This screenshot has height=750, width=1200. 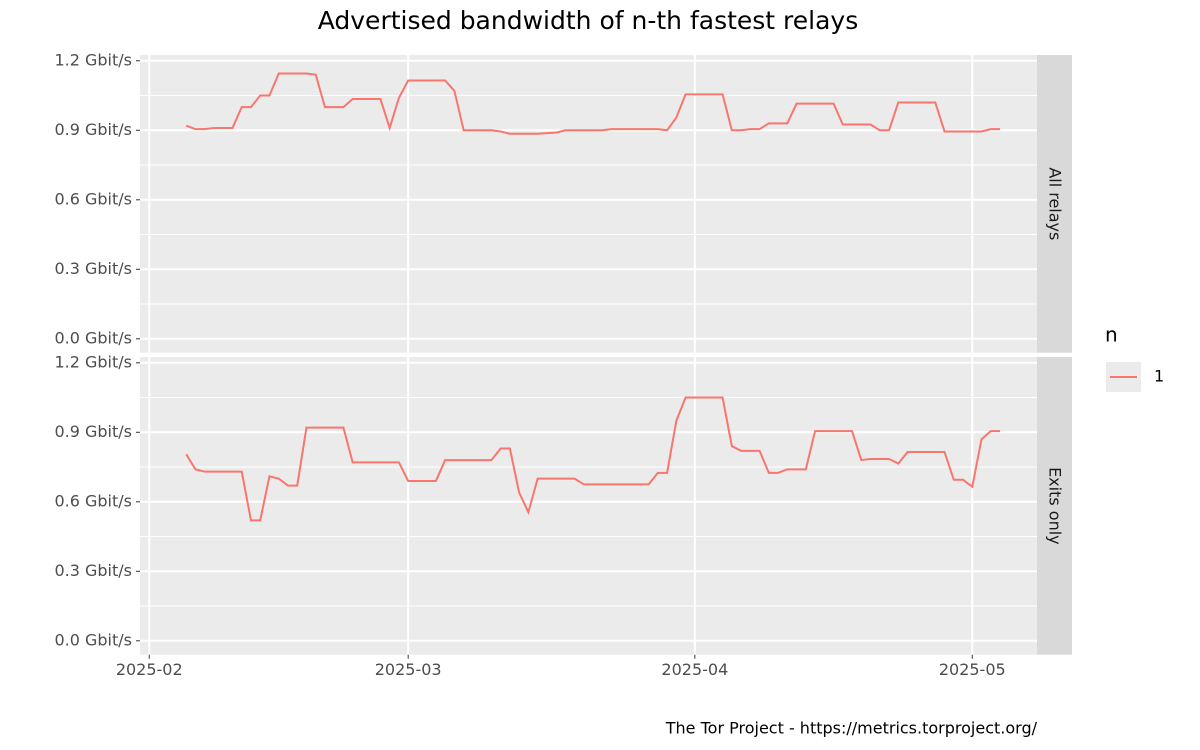 What do you see at coordinates (1111, 335) in the screenshot?
I see `legend-title: n` at bounding box center [1111, 335].